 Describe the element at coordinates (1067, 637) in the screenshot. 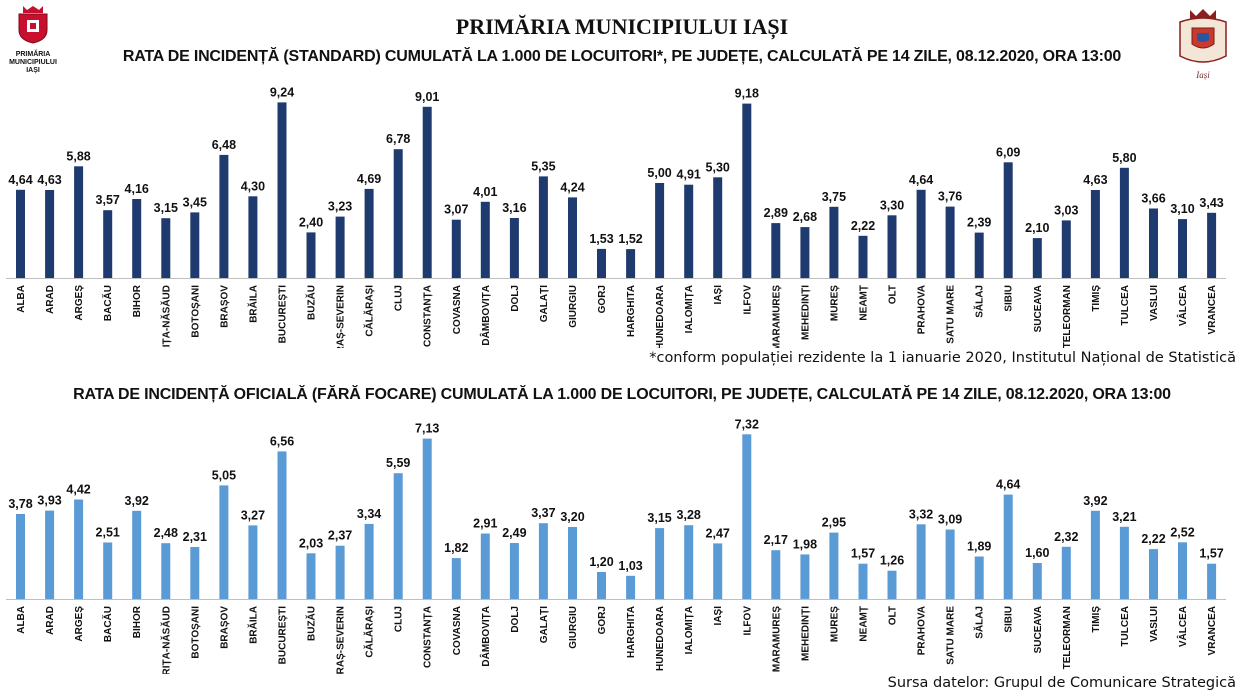

I see `category-label: TELEORMAN` at that location.